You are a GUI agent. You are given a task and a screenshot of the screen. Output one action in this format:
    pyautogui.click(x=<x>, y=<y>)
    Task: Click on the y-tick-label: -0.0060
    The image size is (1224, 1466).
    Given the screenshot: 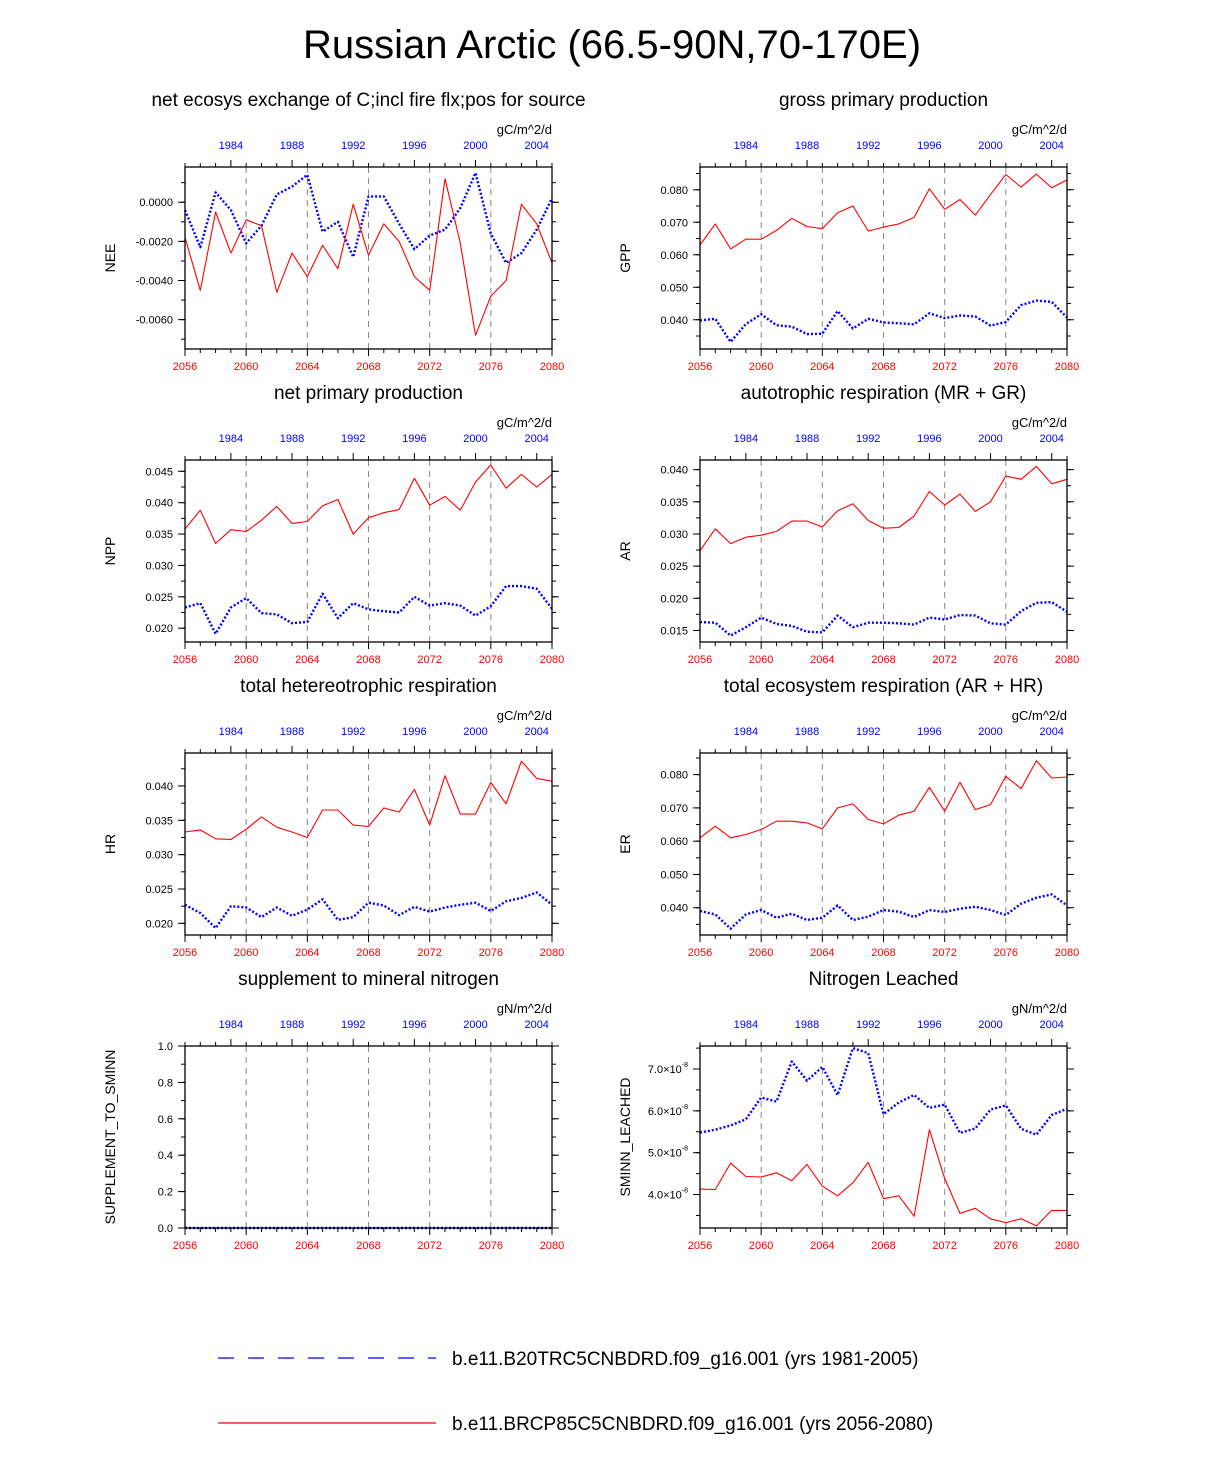 What is the action you would take?
    pyautogui.click(x=154, y=321)
    